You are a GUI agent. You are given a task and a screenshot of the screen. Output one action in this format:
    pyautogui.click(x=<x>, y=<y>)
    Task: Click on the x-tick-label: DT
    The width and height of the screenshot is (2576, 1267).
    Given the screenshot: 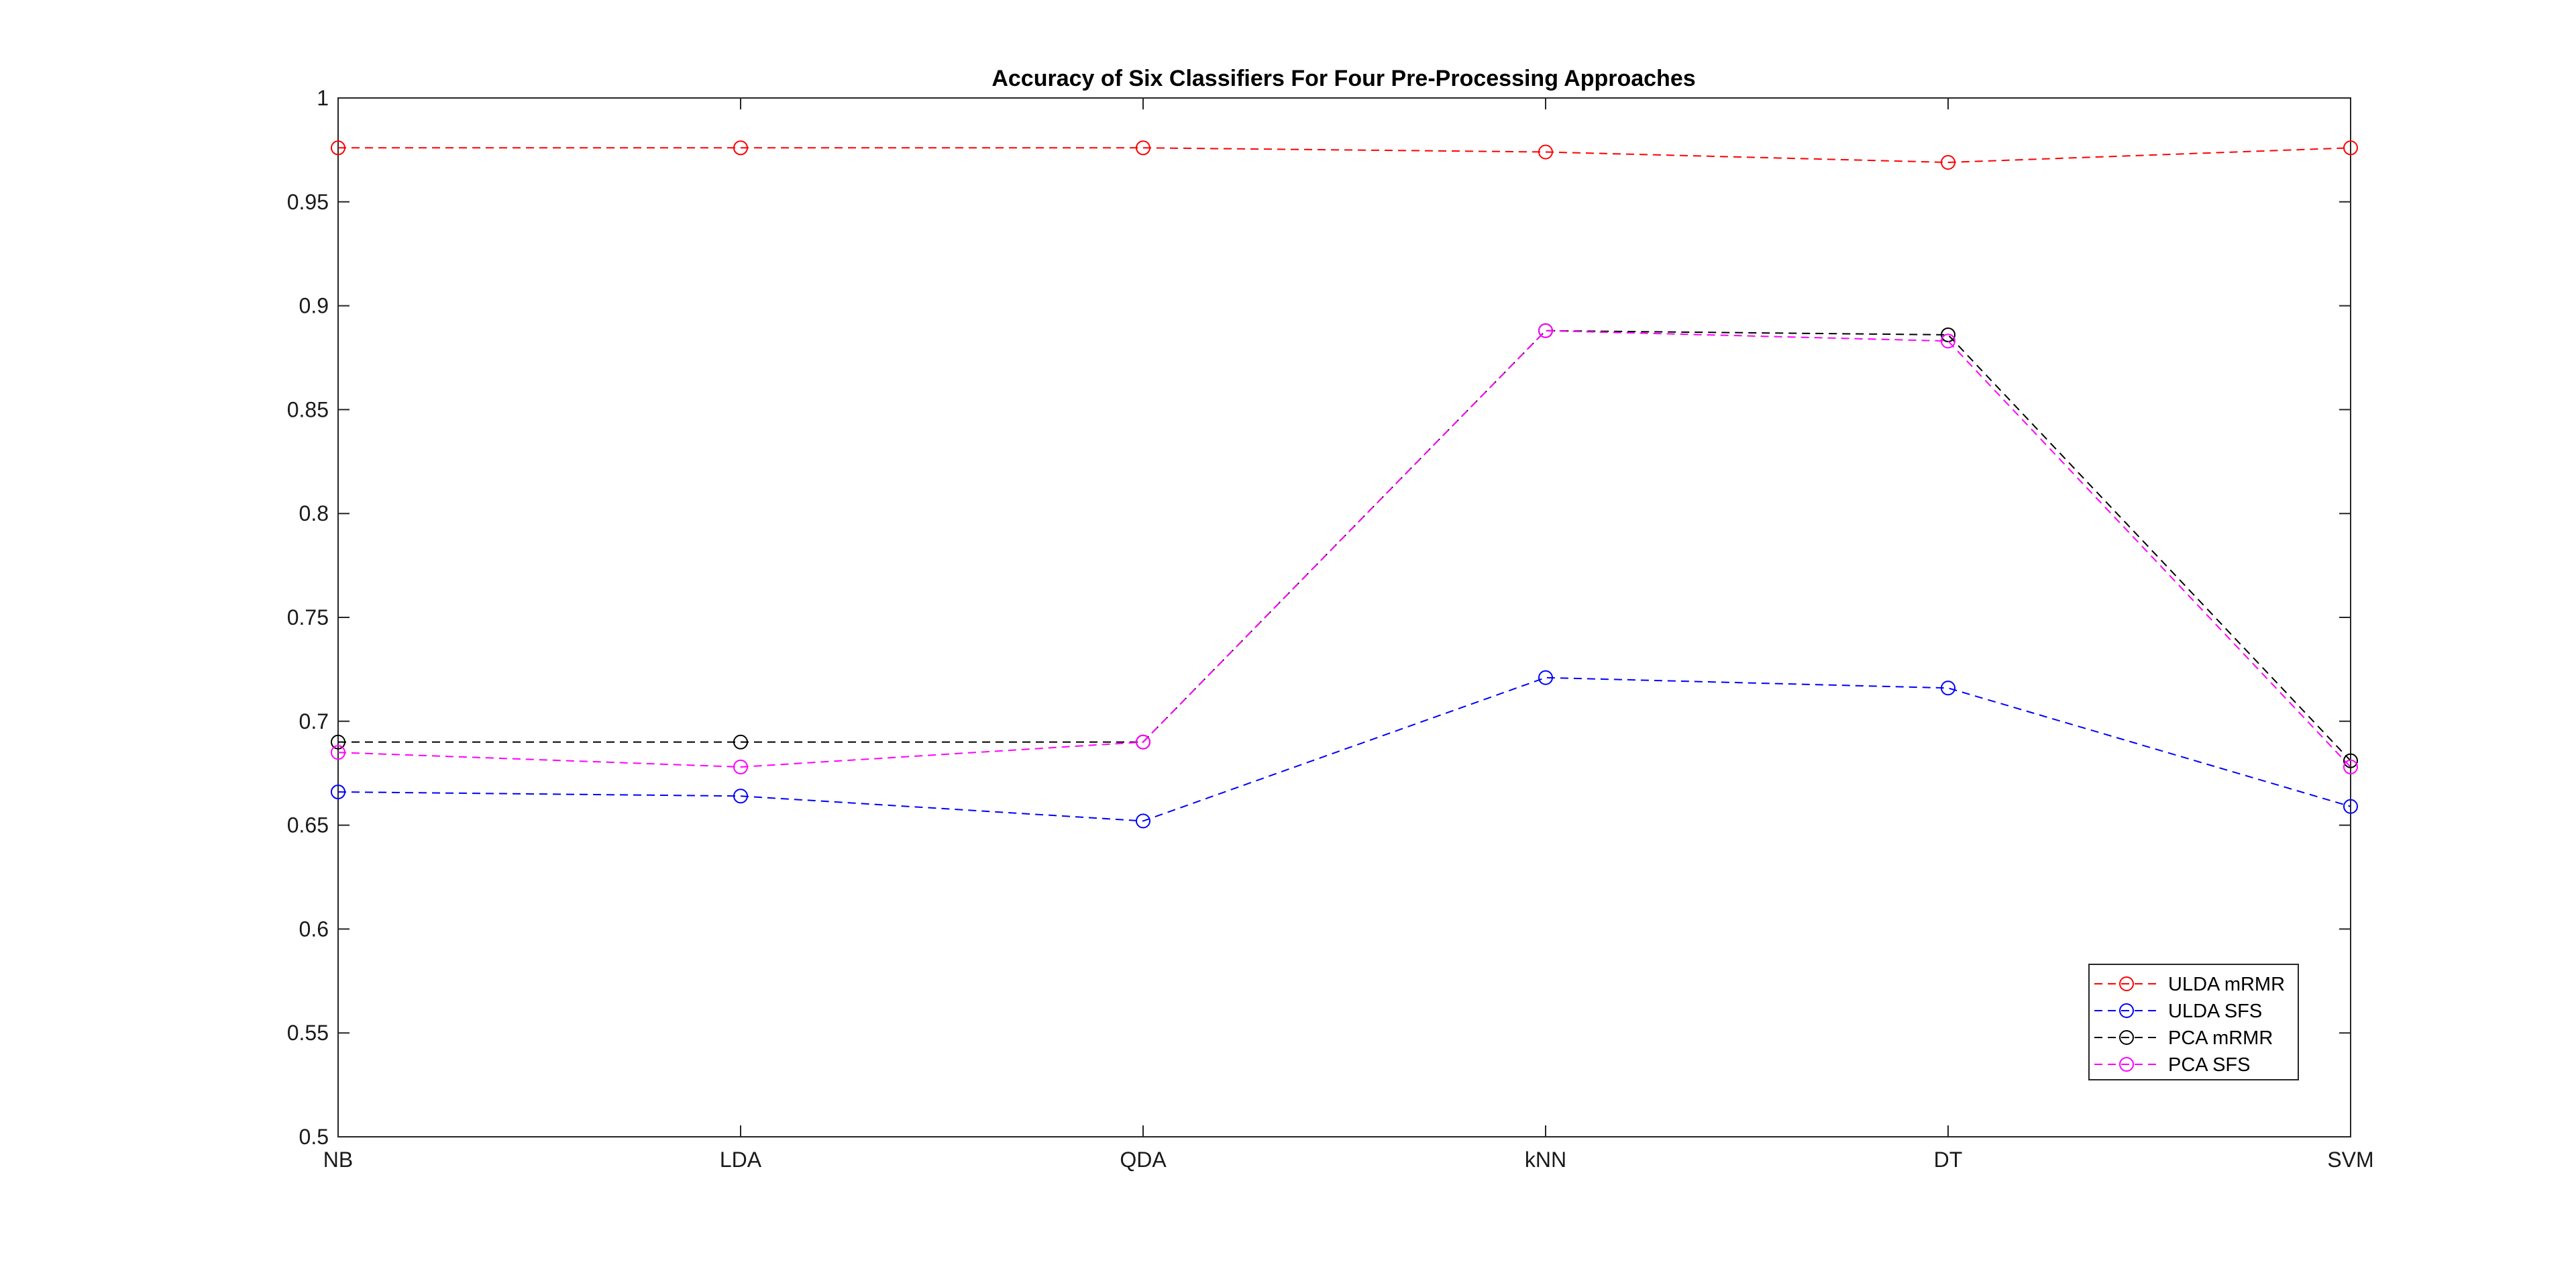 What is the action you would take?
    pyautogui.click(x=1948, y=1160)
    